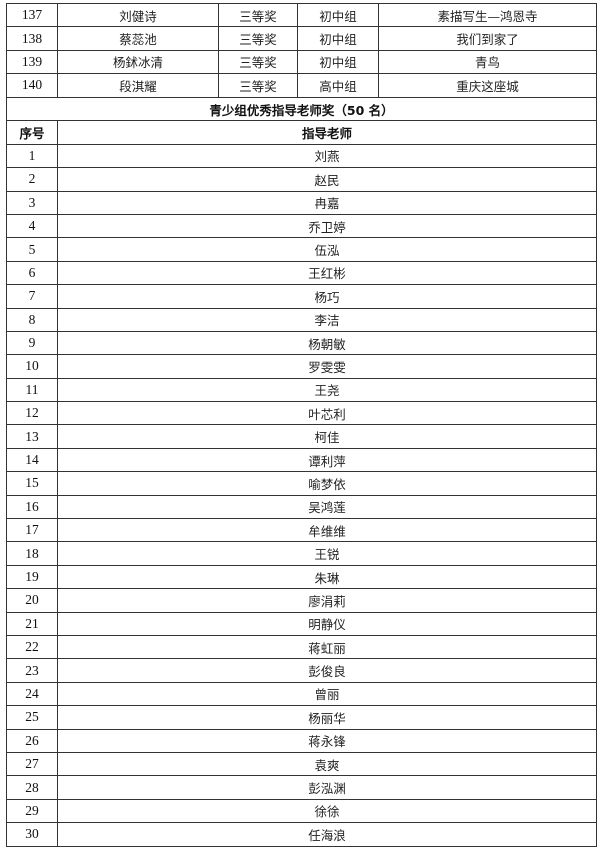 The height and width of the screenshot is (849, 602). Describe the element at coordinates (301, 273) in the screenshot. I see `teacher-row: 6 王红彬` at that location.